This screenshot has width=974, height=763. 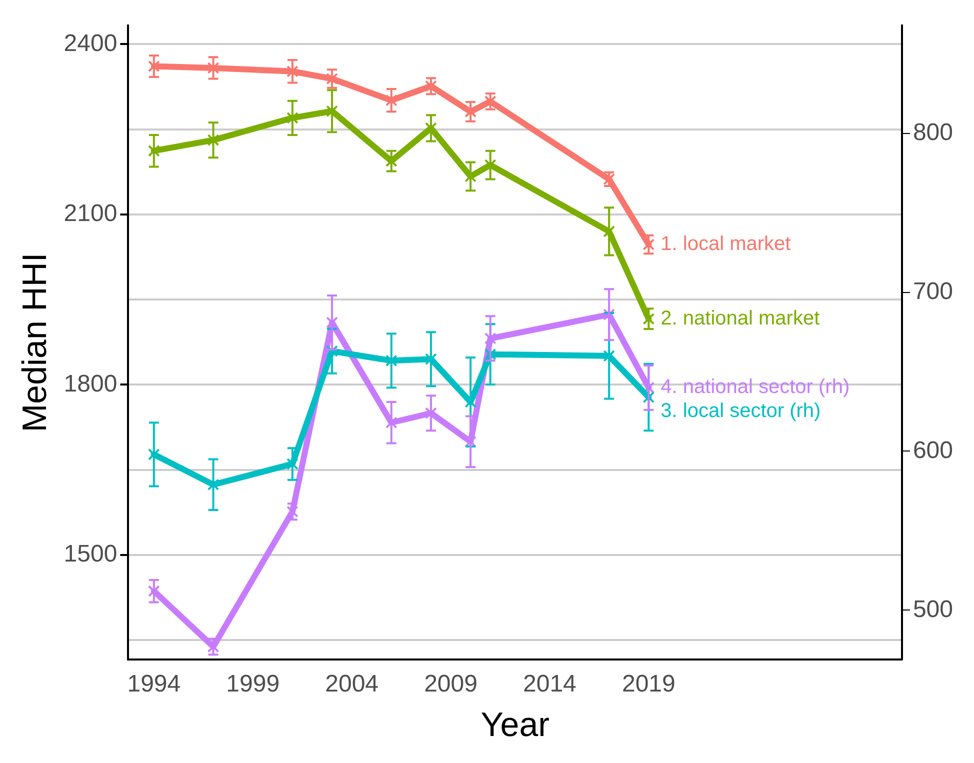 I want to click on y-tick-label: 1800, so click(x=91, y=384).